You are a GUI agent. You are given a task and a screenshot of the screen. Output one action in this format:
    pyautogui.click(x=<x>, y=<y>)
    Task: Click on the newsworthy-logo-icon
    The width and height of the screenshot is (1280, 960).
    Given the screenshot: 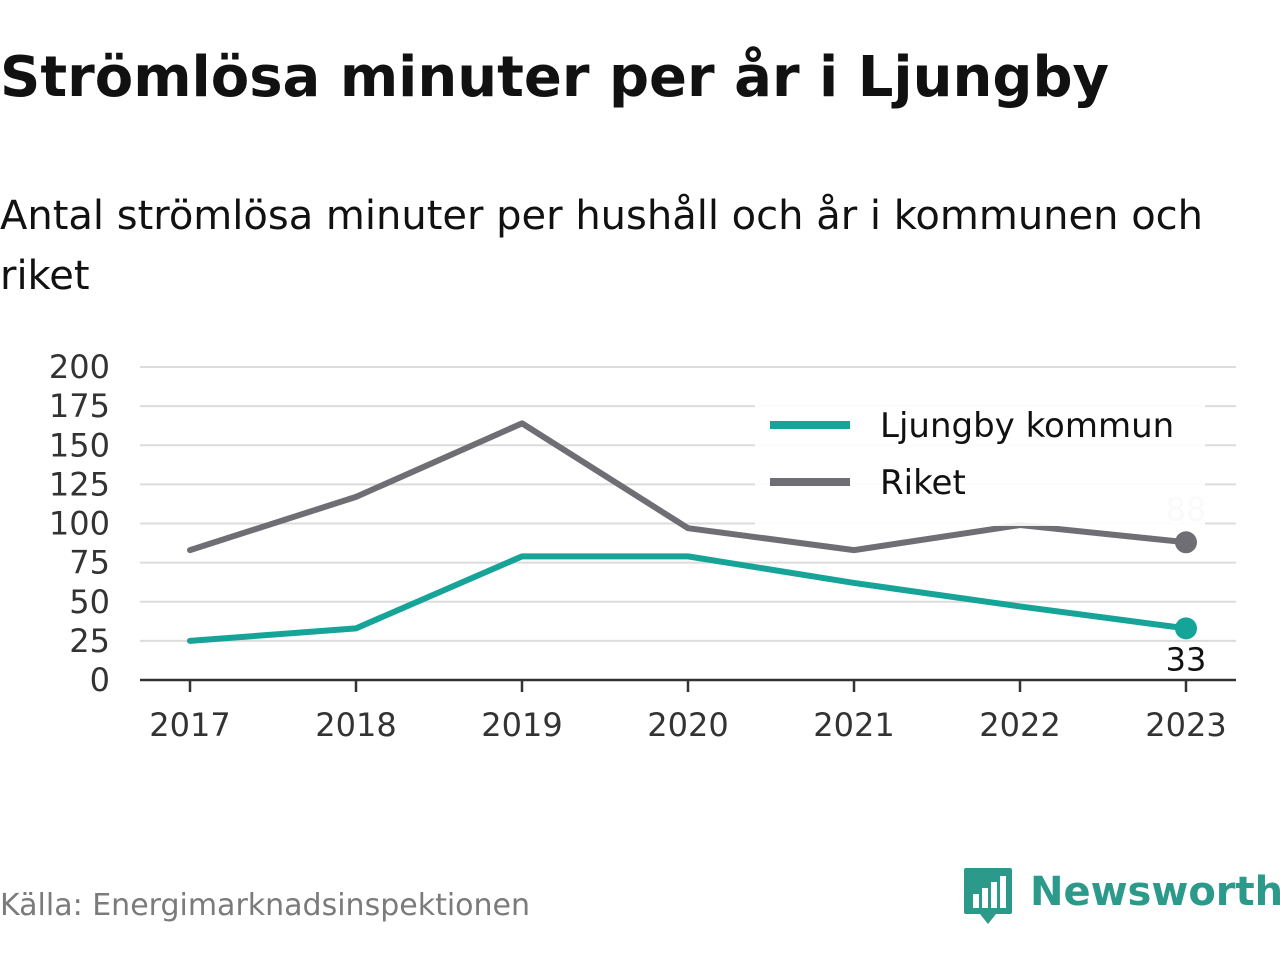 What is the action you would take?
    pyautogui.click(x=988, y=896)
    